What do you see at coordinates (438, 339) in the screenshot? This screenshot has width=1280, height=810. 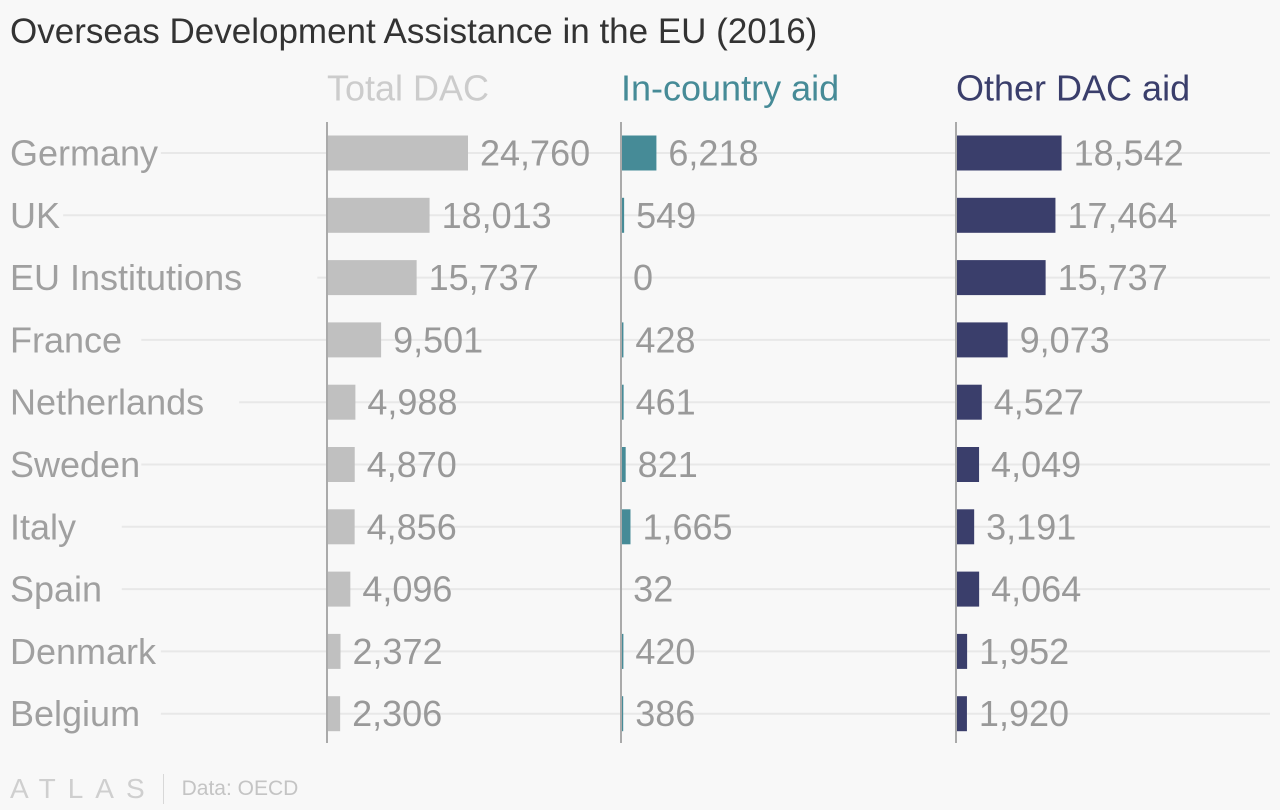 I see `data-label: 9,501` at bounding box center [438, 339].